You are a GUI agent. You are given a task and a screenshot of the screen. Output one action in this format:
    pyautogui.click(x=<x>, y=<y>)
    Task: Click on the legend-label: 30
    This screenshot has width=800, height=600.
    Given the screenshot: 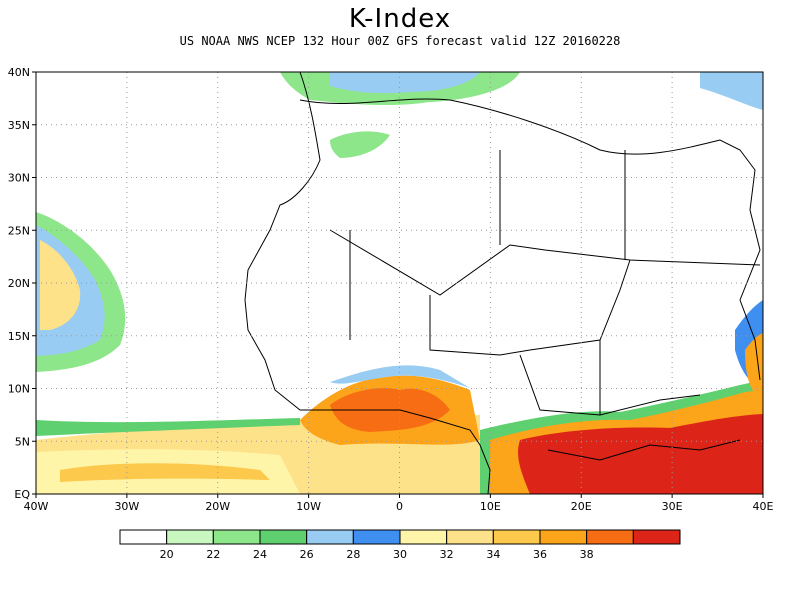 What is the action you would take?
    pyautogui.click(x=400, y=554)
    